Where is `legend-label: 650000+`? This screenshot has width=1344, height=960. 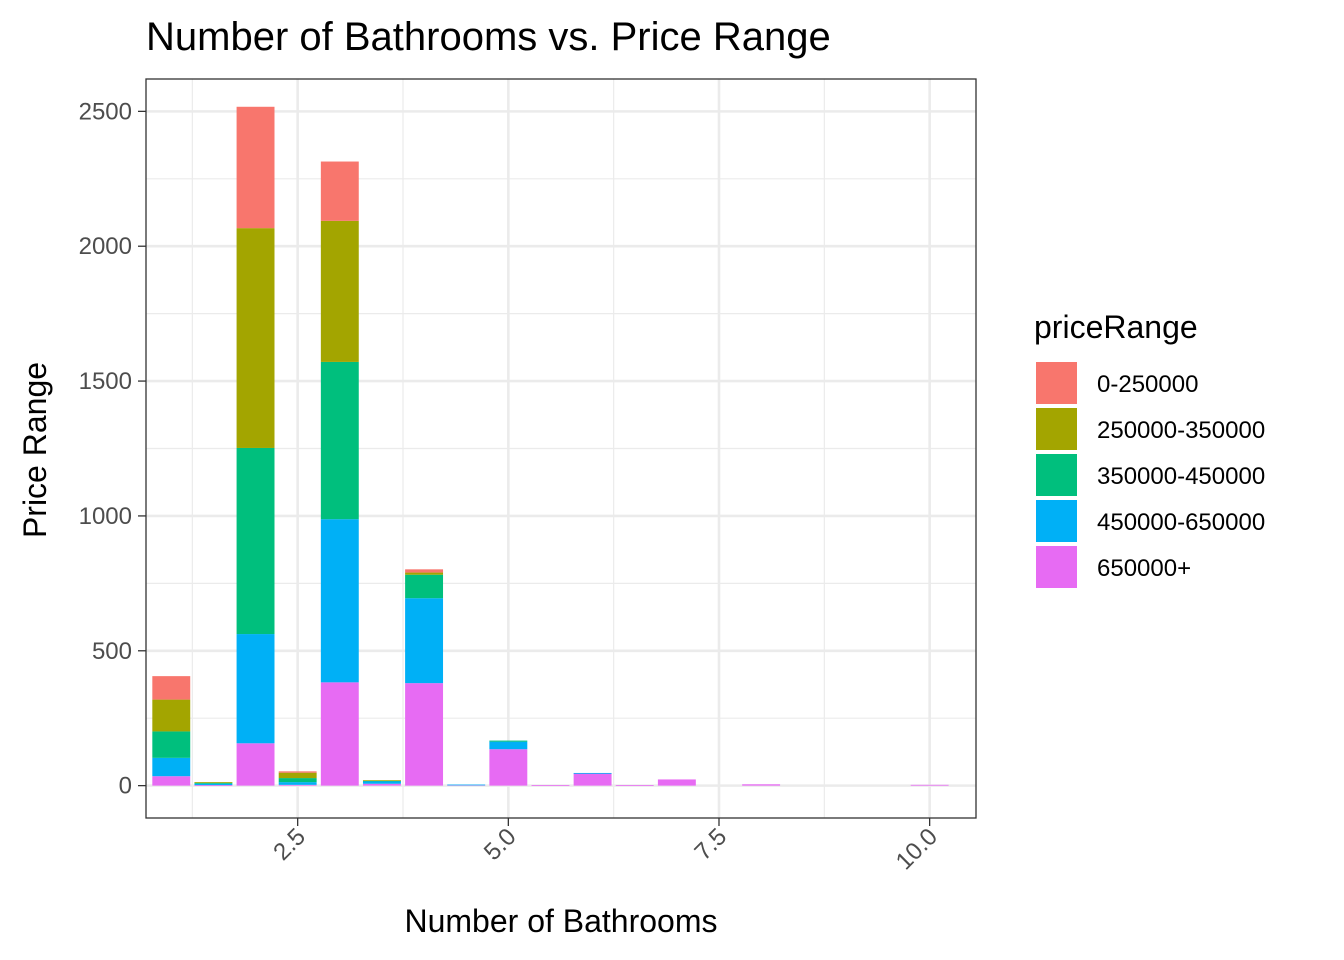
legend-label: 650000+ is located at coordinates (1144, 568).